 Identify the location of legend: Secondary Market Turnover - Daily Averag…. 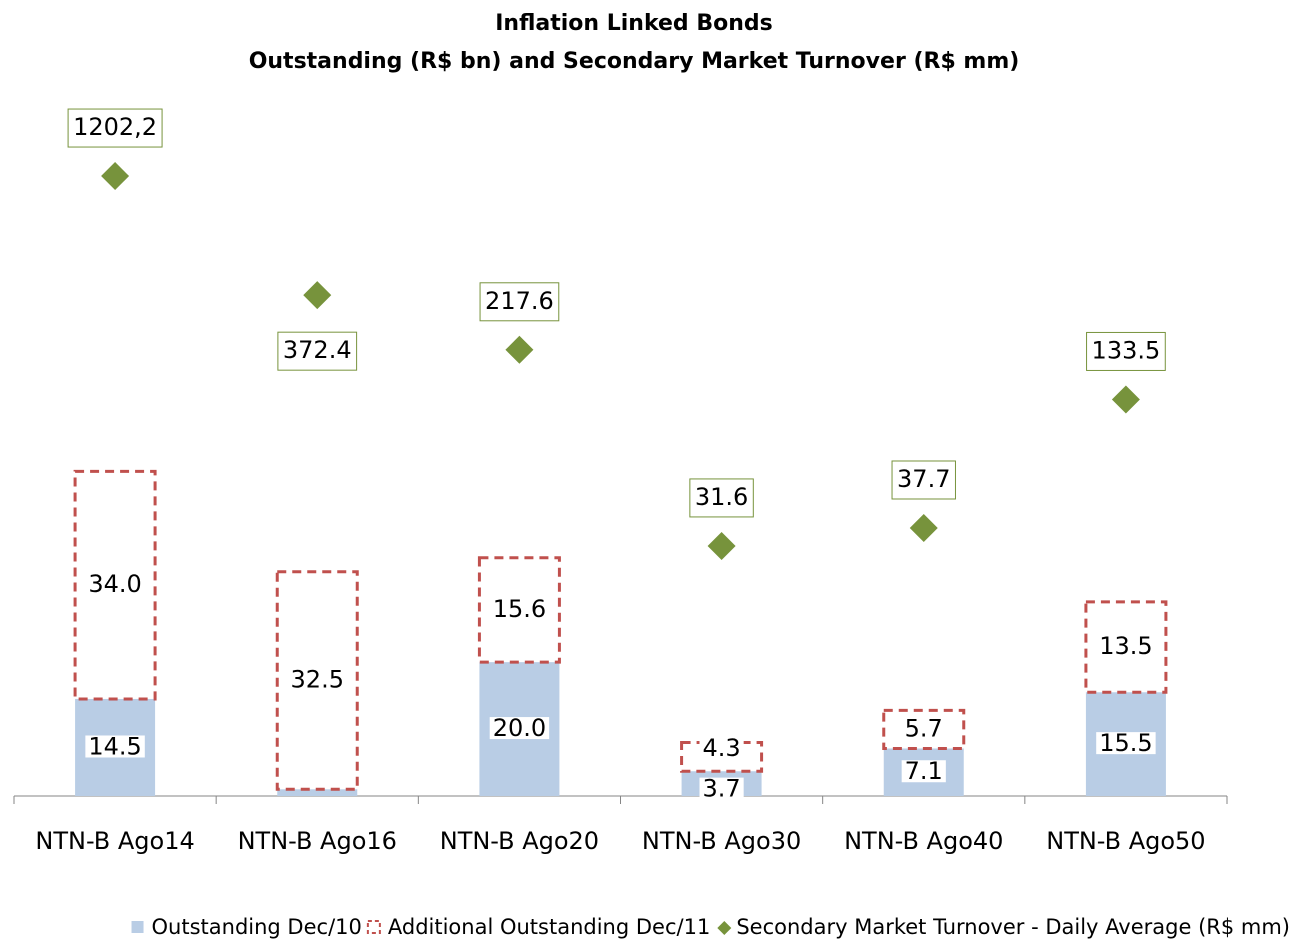
(710, 927).